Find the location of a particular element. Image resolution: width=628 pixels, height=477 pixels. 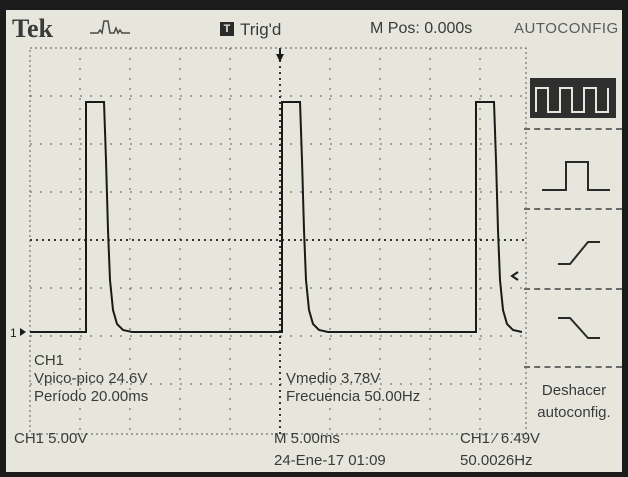

multi-cycle-option is located at coordinates (573, 88).